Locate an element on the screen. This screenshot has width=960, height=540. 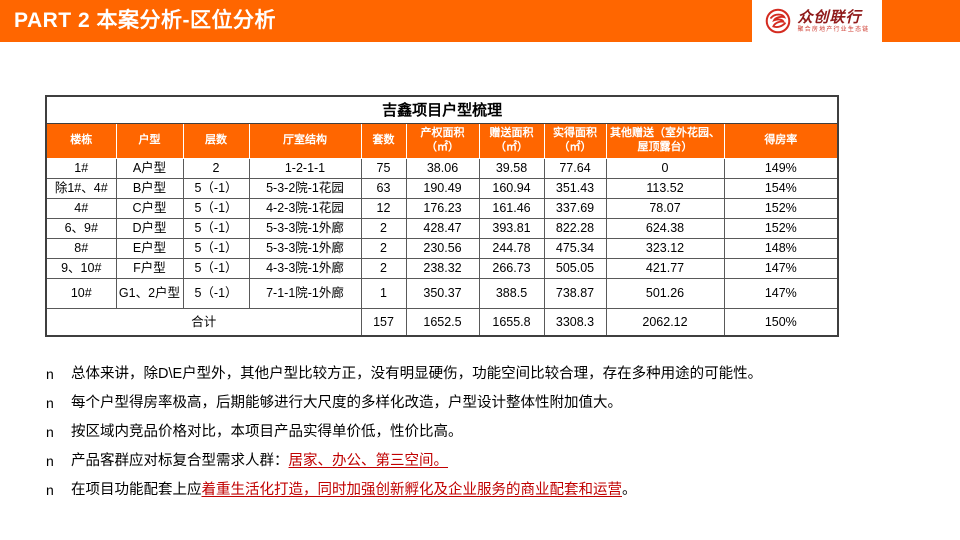
table-cell: 822.28 is located at coordinates (575, 228).